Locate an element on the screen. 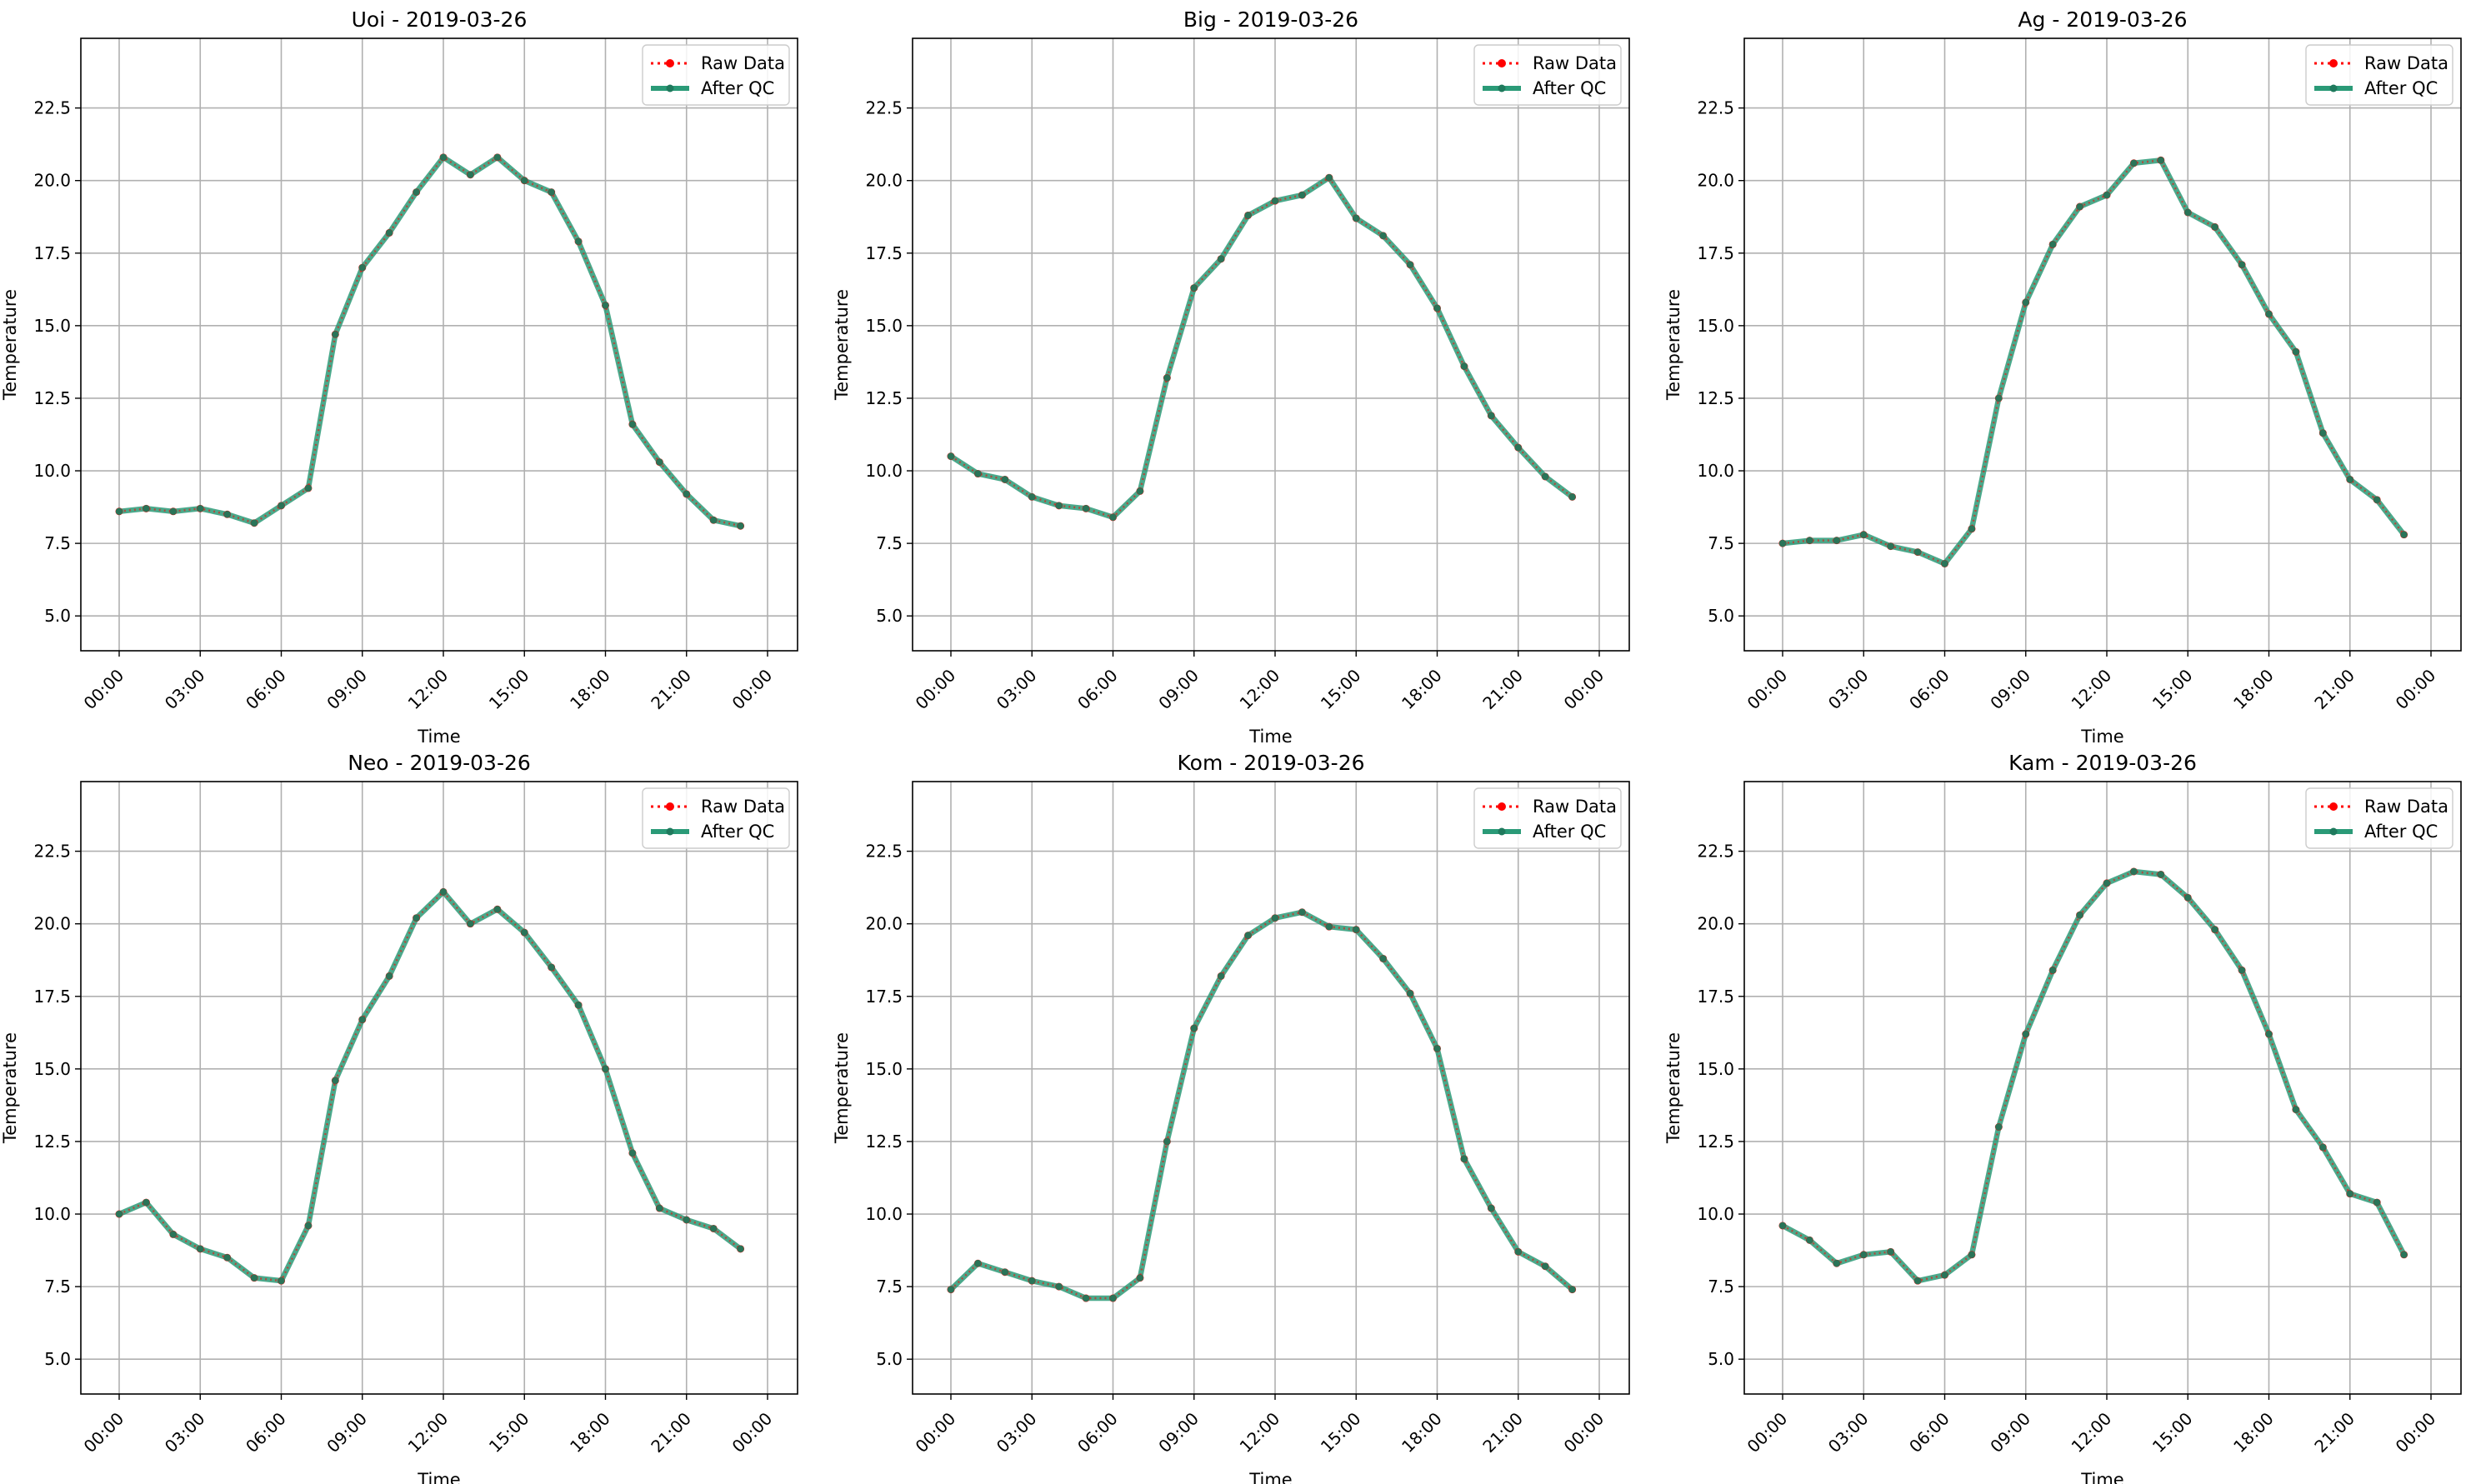 The height and width of the screenshot is (1484, 2486). y-tick-label: 10.0 is located at coordinates (52, 1214).